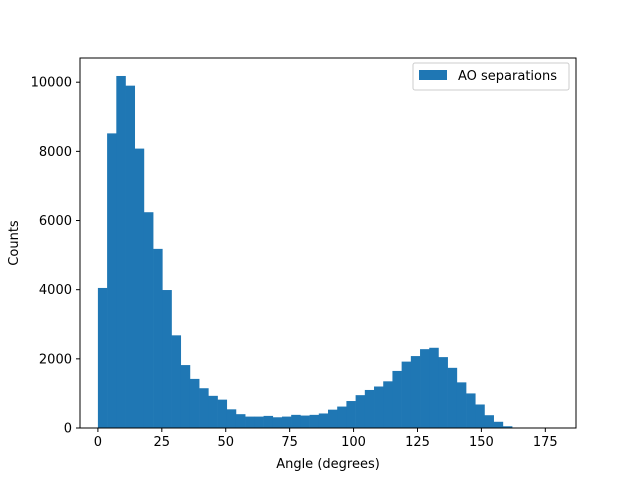 This screenshot has height=480, width=640. I want to click on y-tick-label: 0, so click(68, 429).